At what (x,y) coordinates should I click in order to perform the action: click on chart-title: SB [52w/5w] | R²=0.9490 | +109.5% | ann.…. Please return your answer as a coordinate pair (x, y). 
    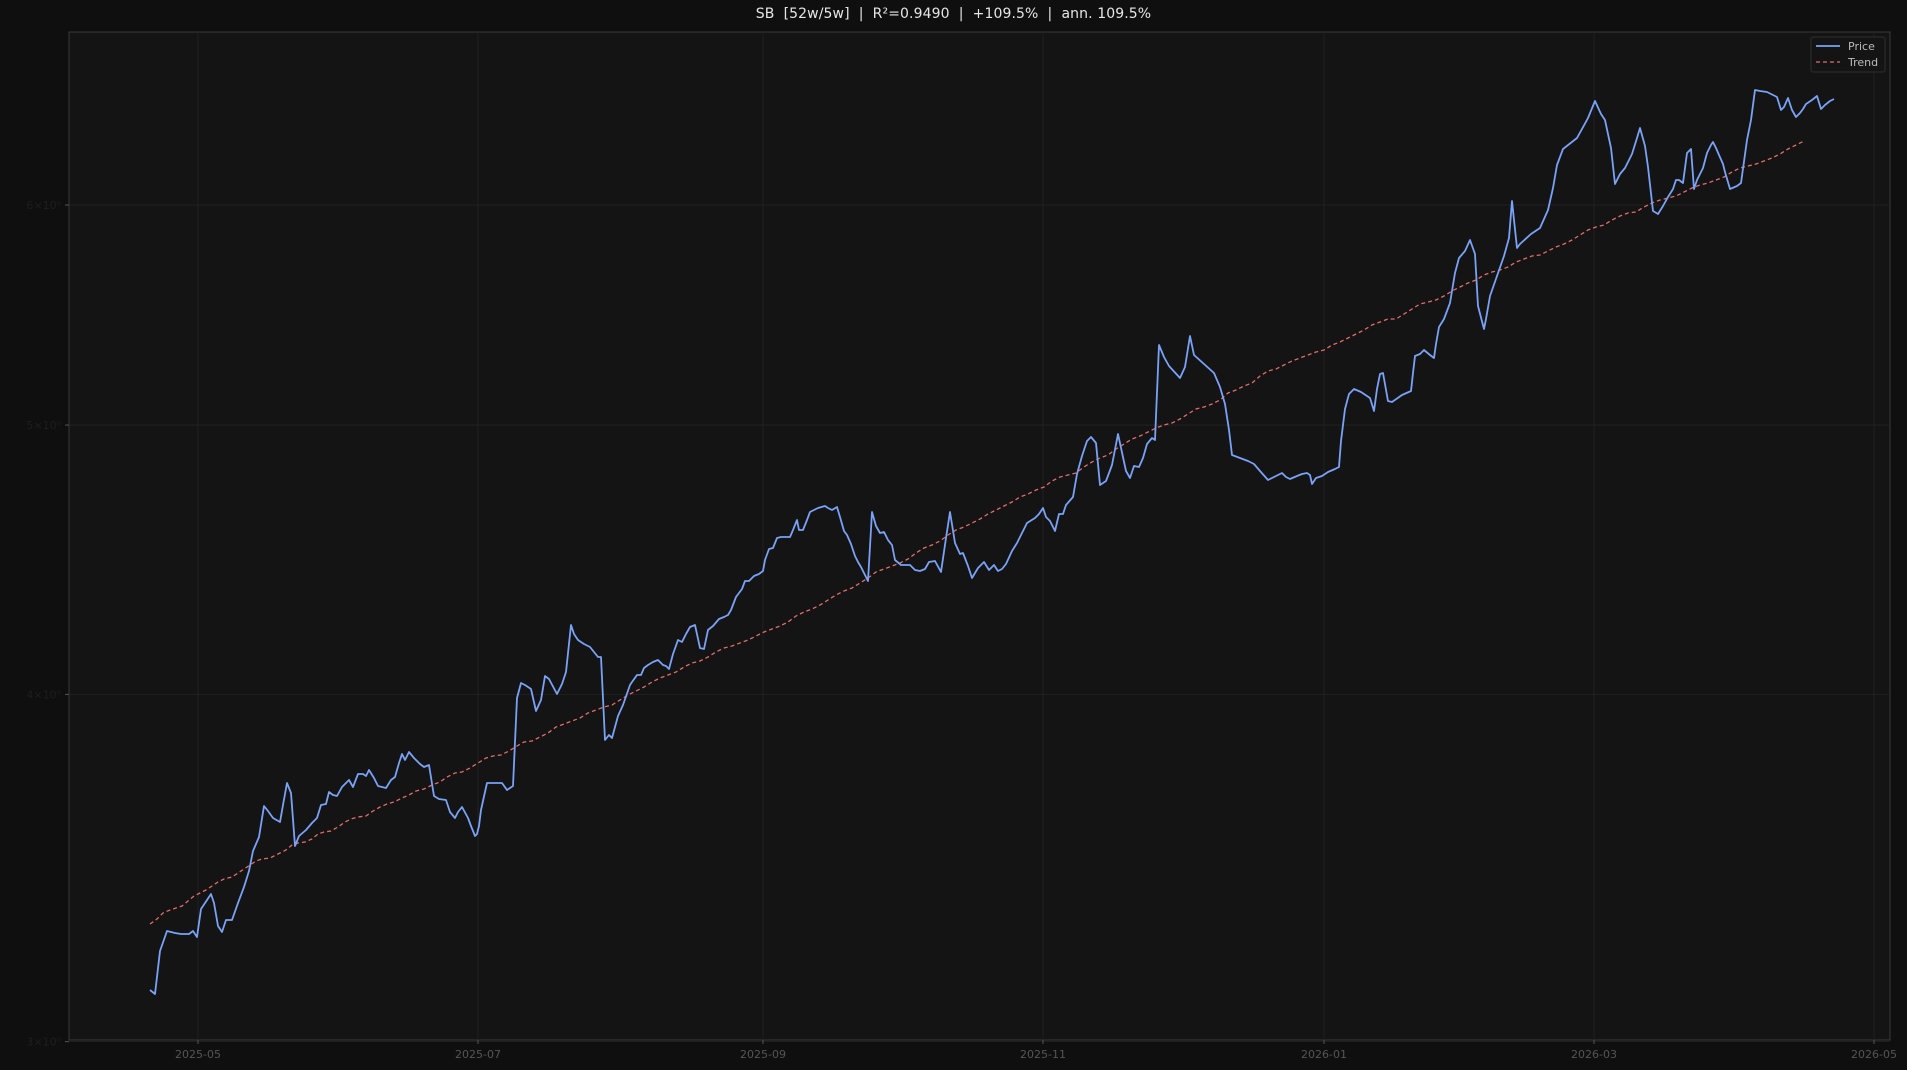
    Looking at the image, I should click on (953, 14).